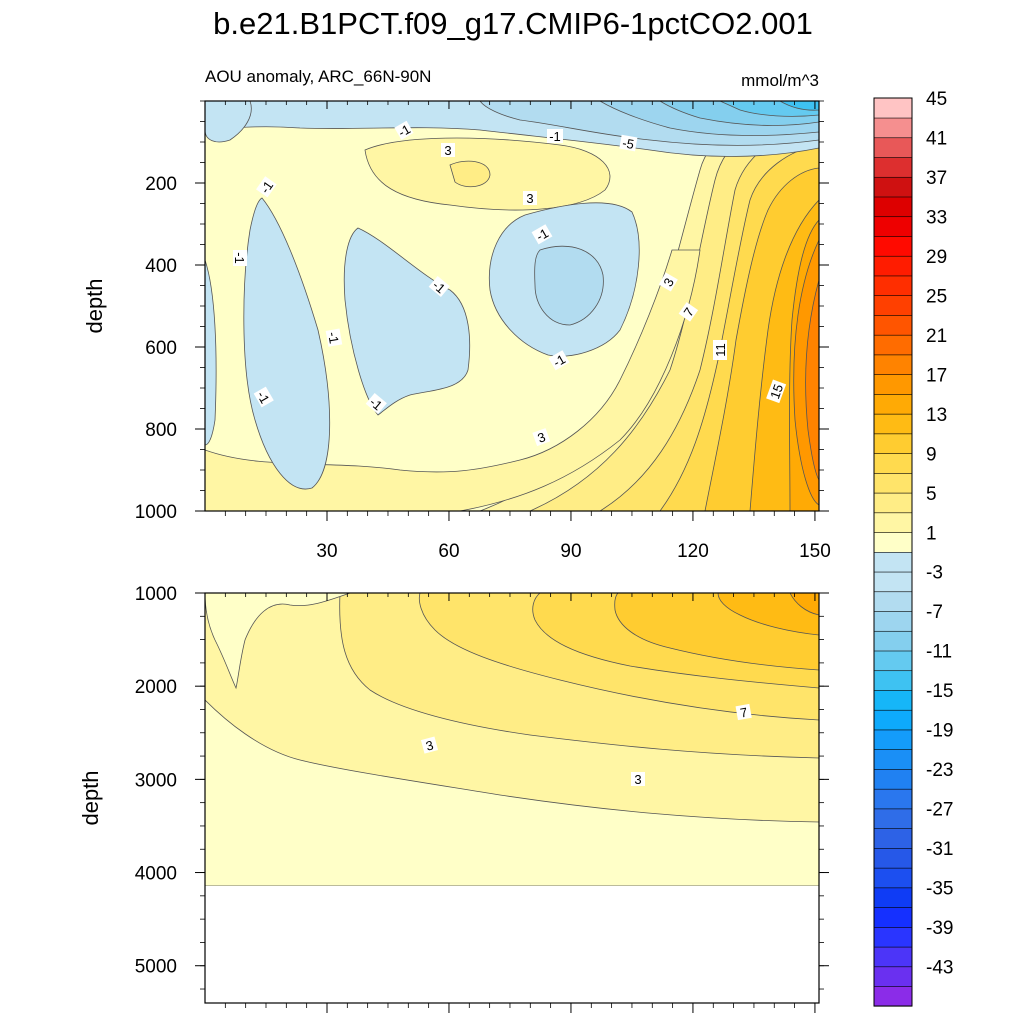 This screenshot has width=1024, height=1024. What do you see at coordinates (939, 968) in the screenshot?
I see `colorbar-label: -43` at bounding box center [939, 968].